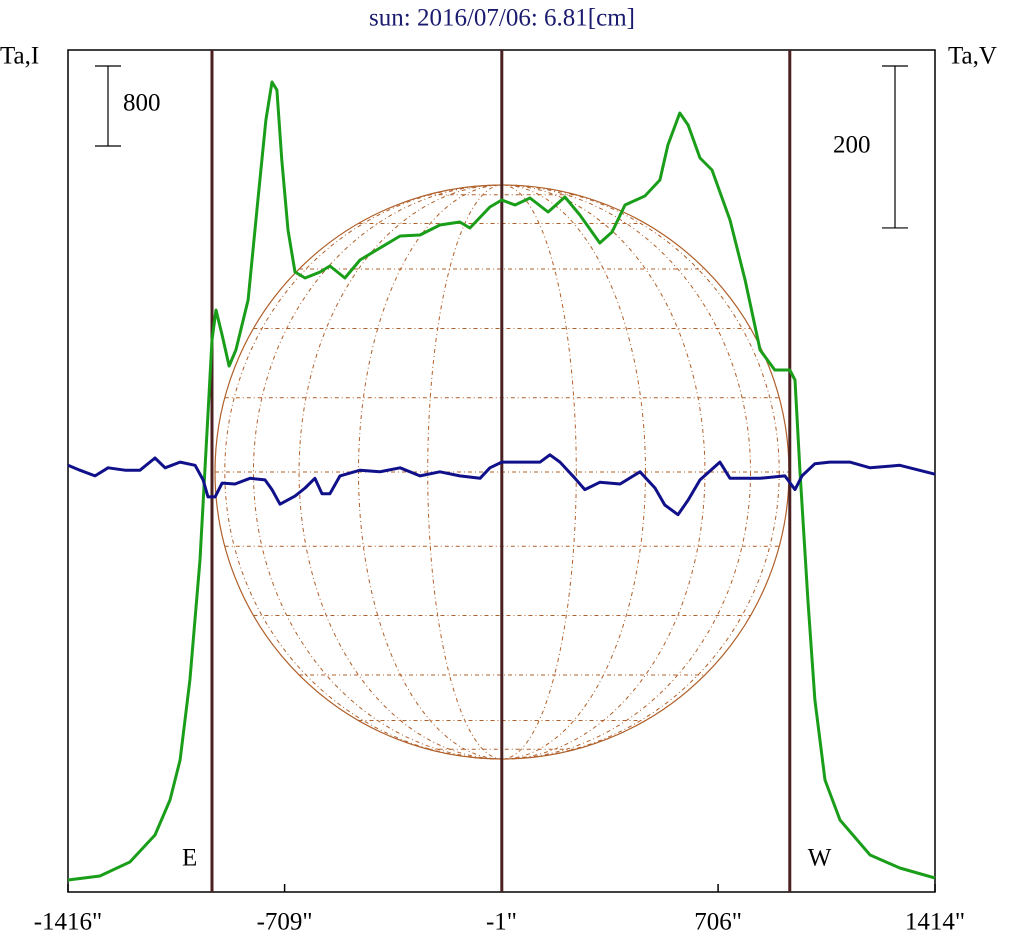  Describe the element at coordinates (142, 103) in the screenshot. I see `scale-bar-label: 800` at that location.